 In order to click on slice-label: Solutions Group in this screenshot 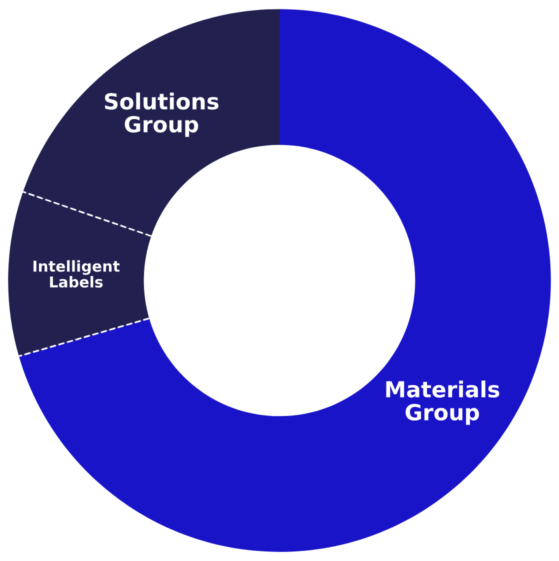, I will do `click(161, 114)`.